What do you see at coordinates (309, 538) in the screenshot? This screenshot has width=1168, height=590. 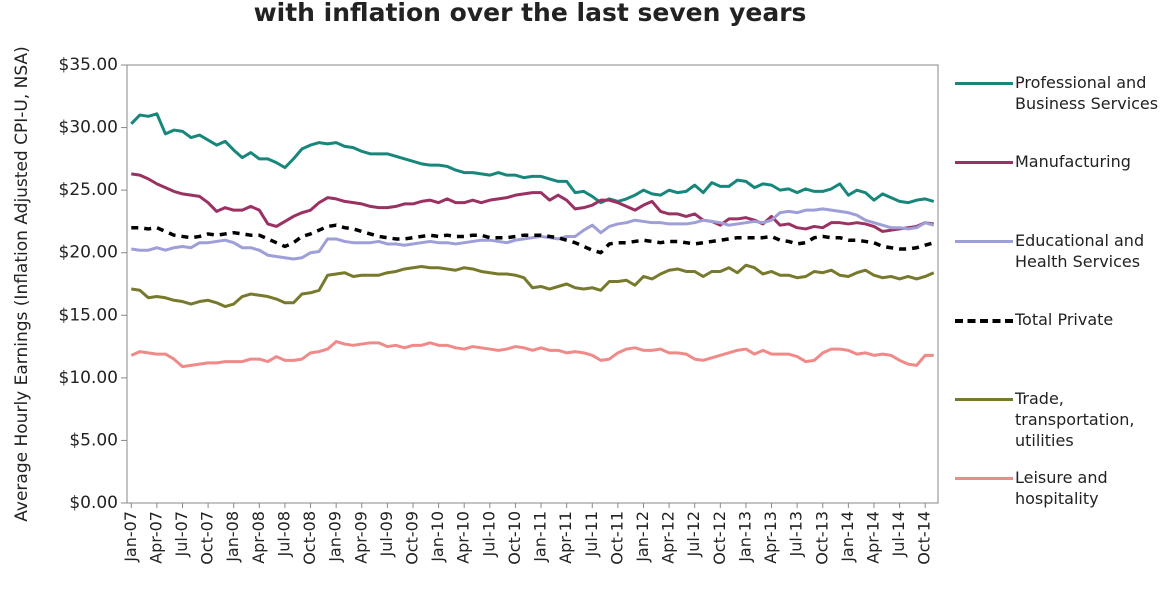 I see `x-tick-label: Oct-08` at bounding box center [309, 538].